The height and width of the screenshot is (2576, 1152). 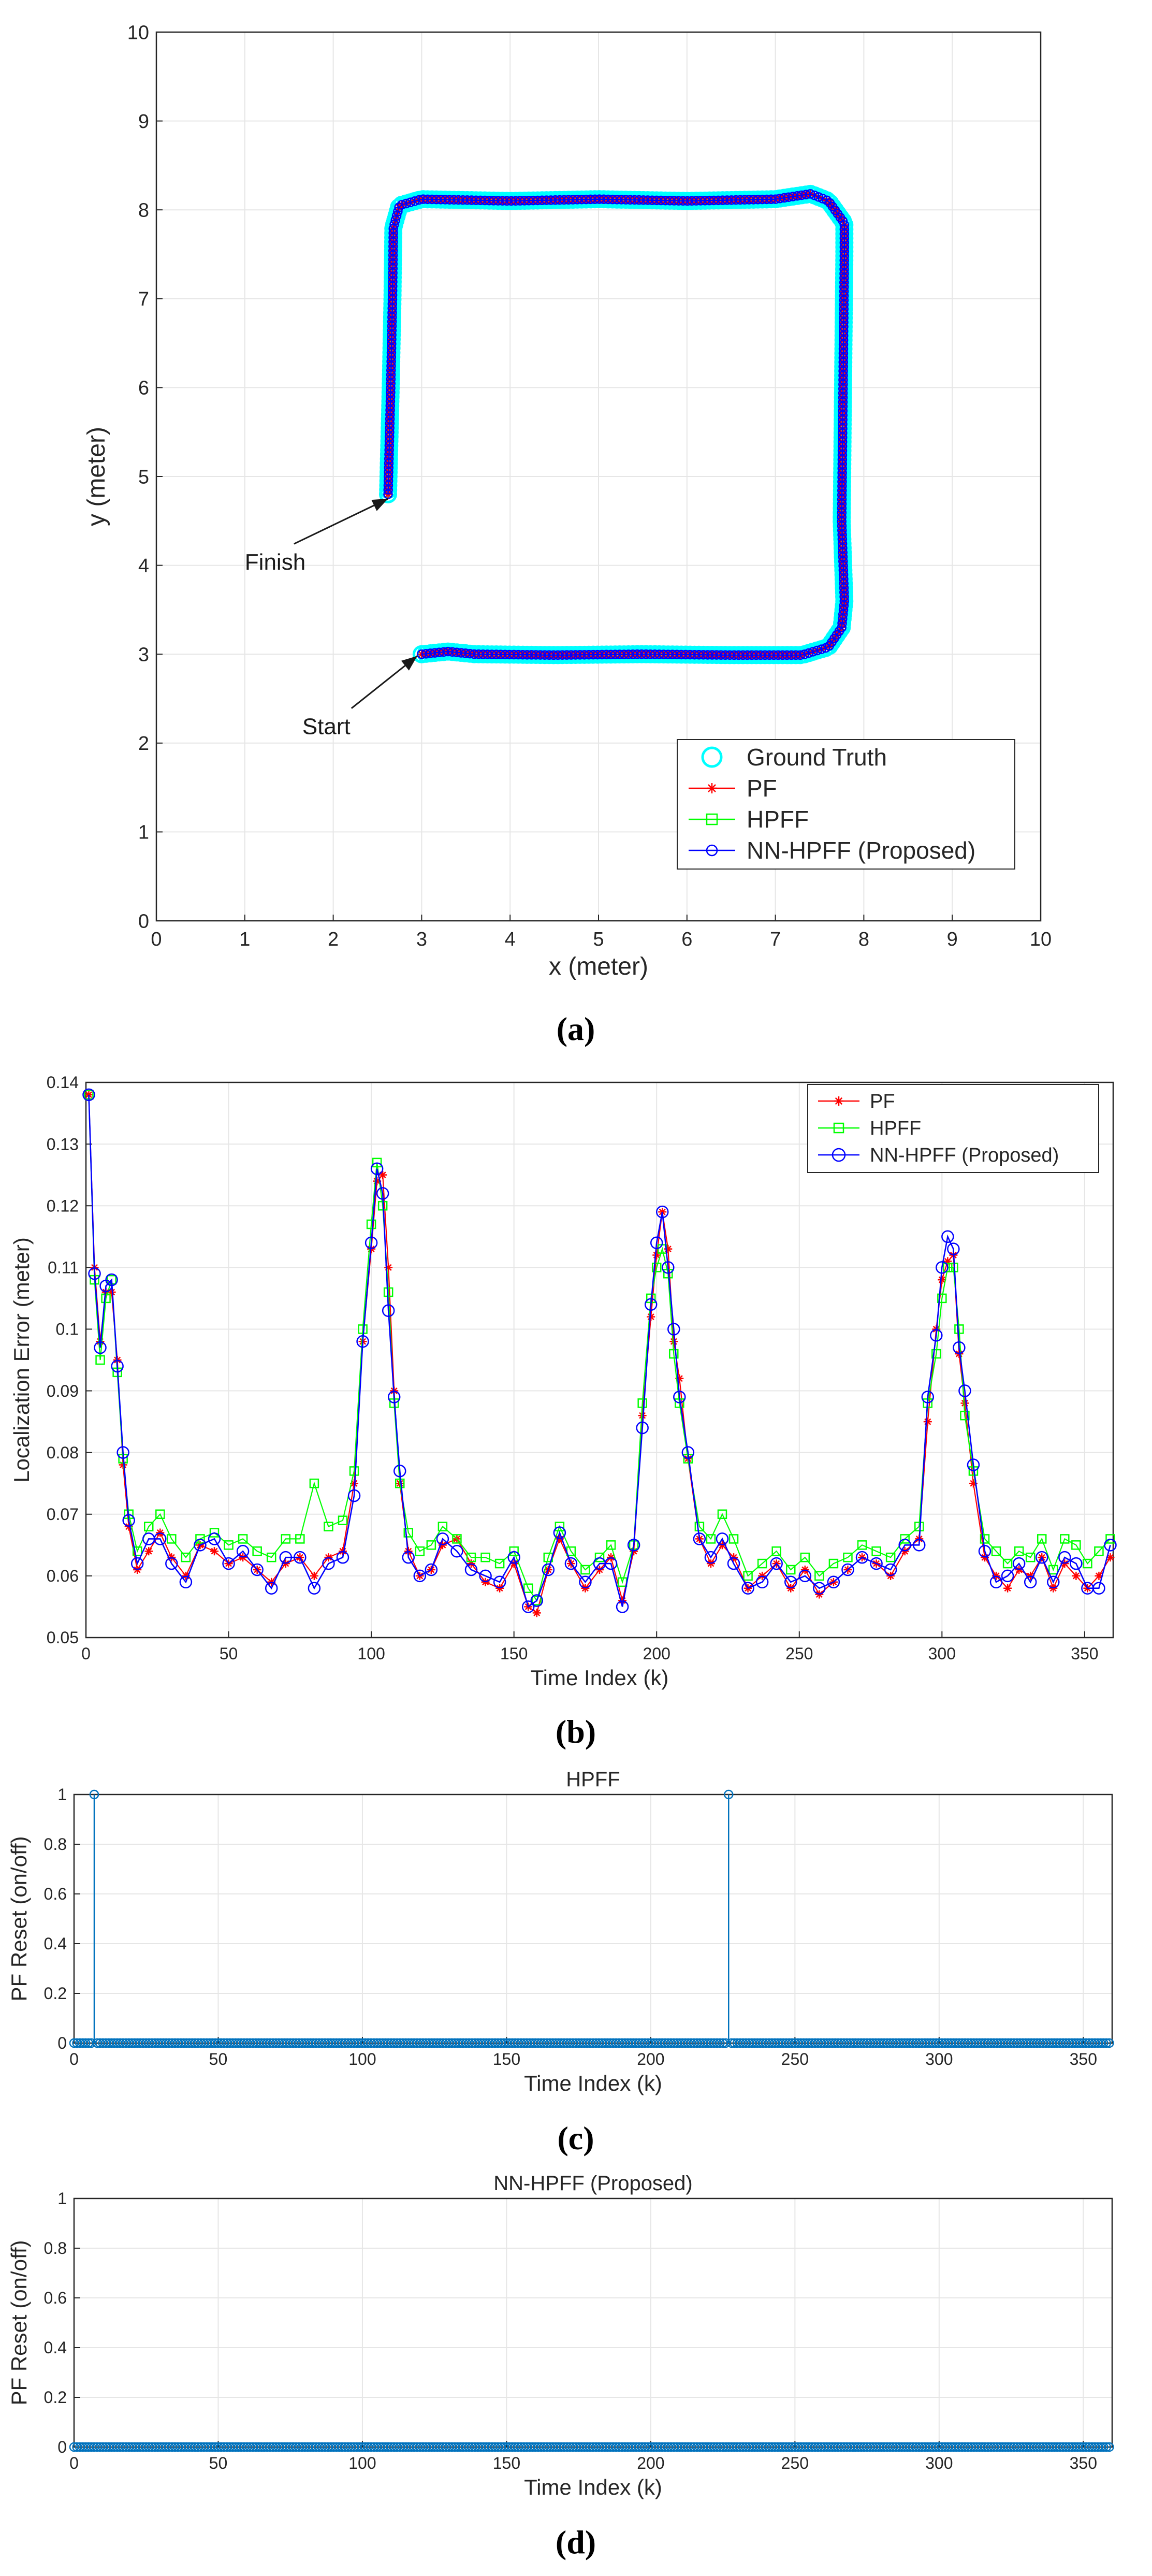 What do you see at coordinates (939, 2059) in the screenshot?
I see `x-tick-label: 300` at bounding box center [939, 2059].